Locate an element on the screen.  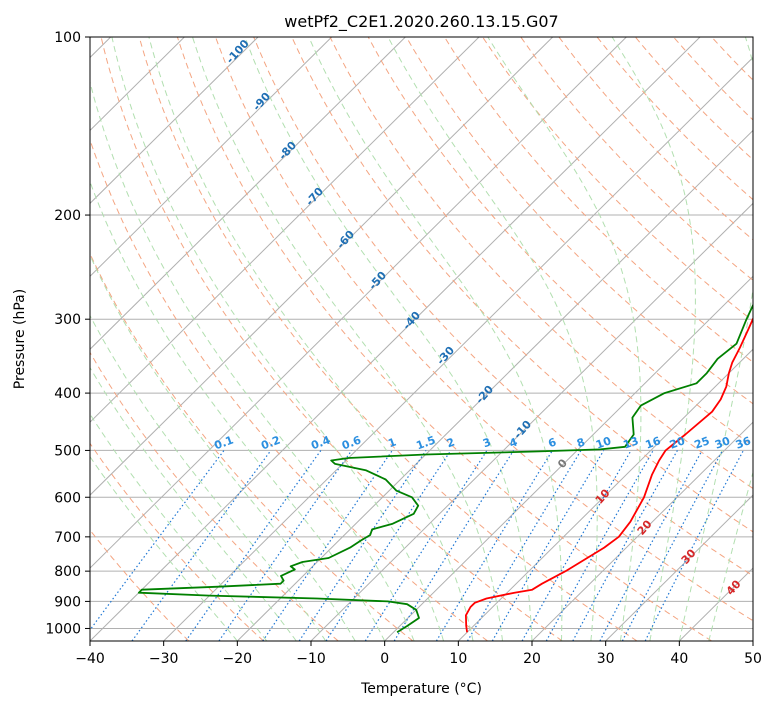
dry-adiabat-label: -50 is located at coordinates (377, 281).